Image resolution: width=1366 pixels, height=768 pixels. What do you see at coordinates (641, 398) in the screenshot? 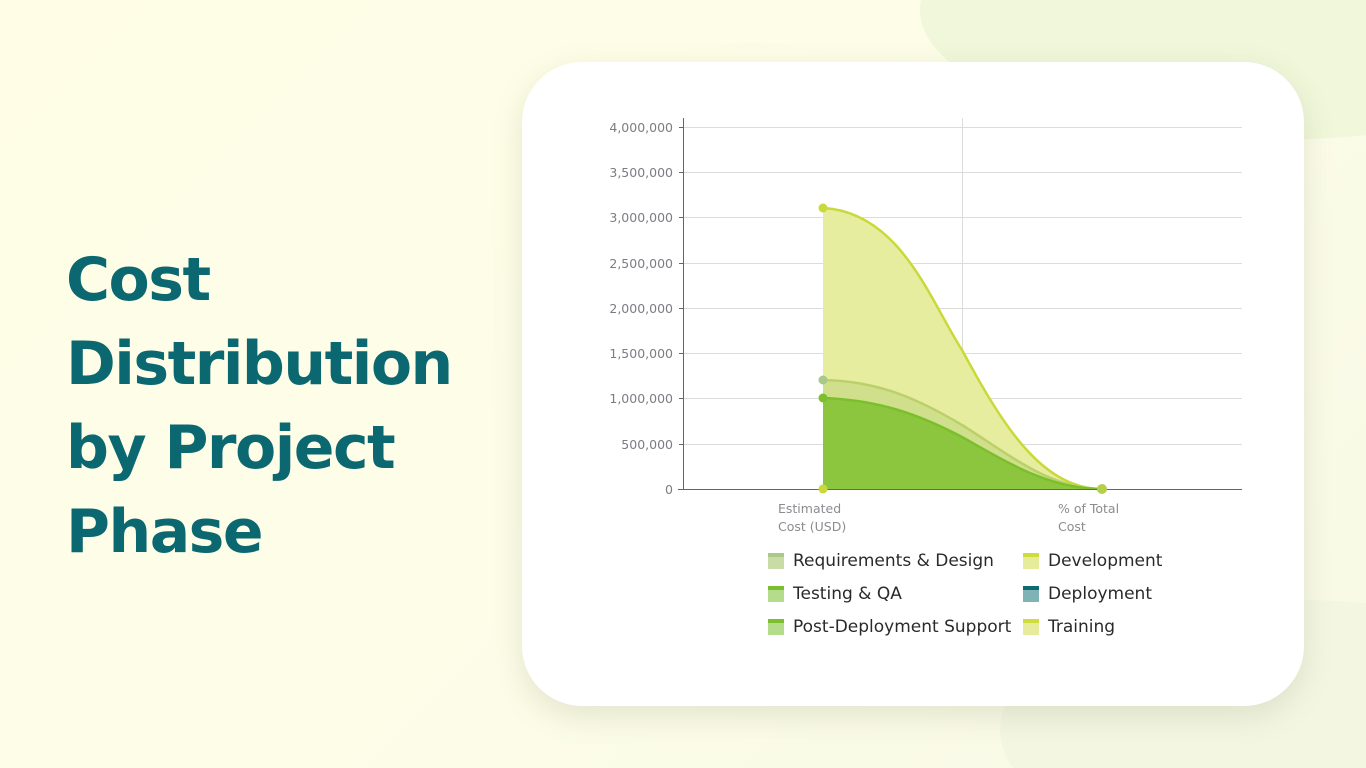
I see `svg-text: 1,000,000` at bounding box center [641, 398].